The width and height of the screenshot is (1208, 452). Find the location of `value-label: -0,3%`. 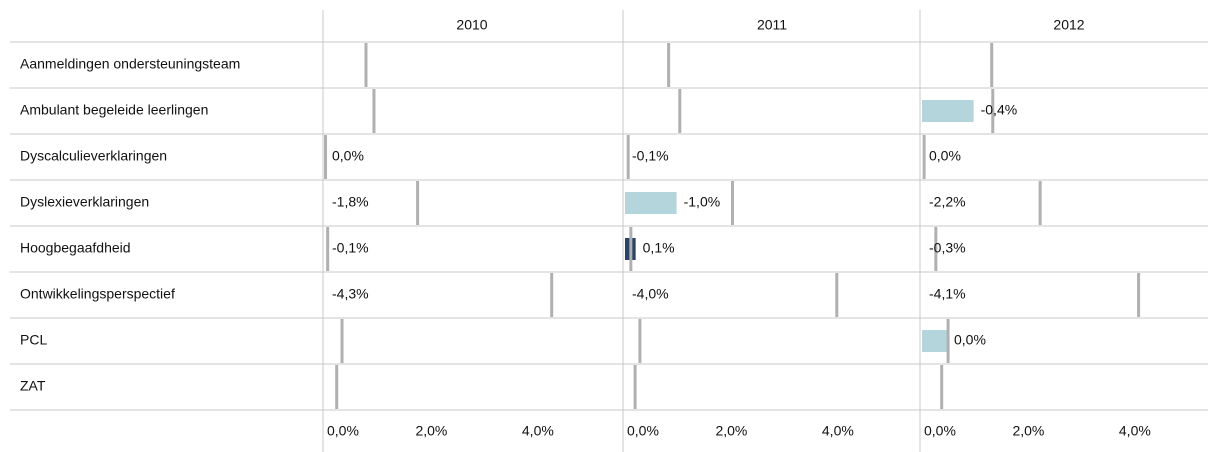

value-label: -0,3% is located at coordinates (947, 248).